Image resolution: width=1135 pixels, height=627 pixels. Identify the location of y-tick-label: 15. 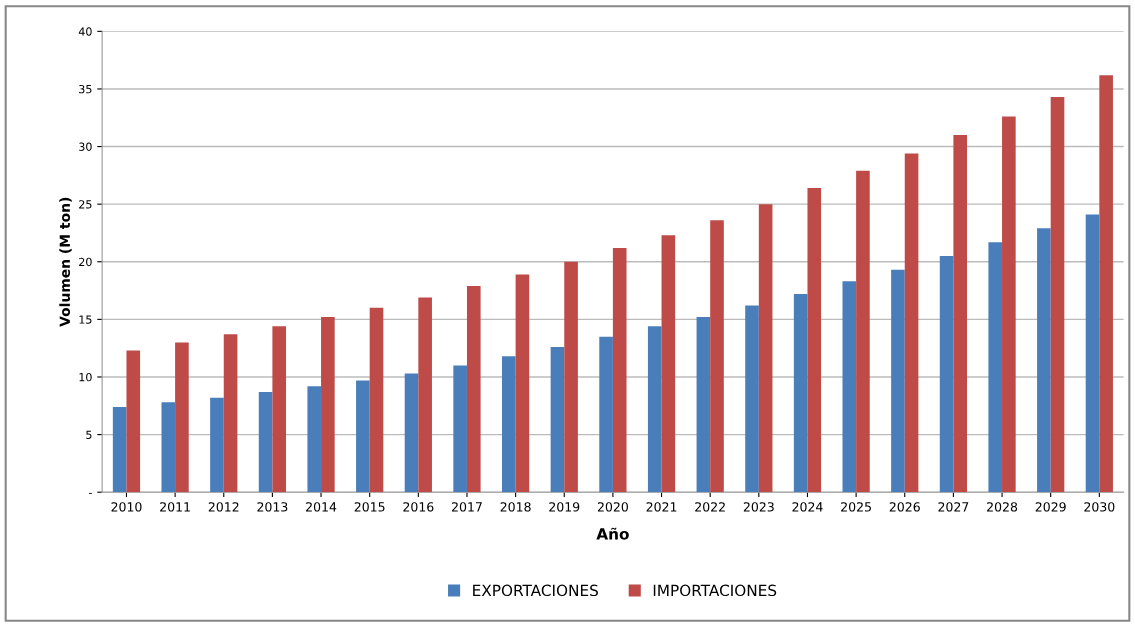
(85, 319).